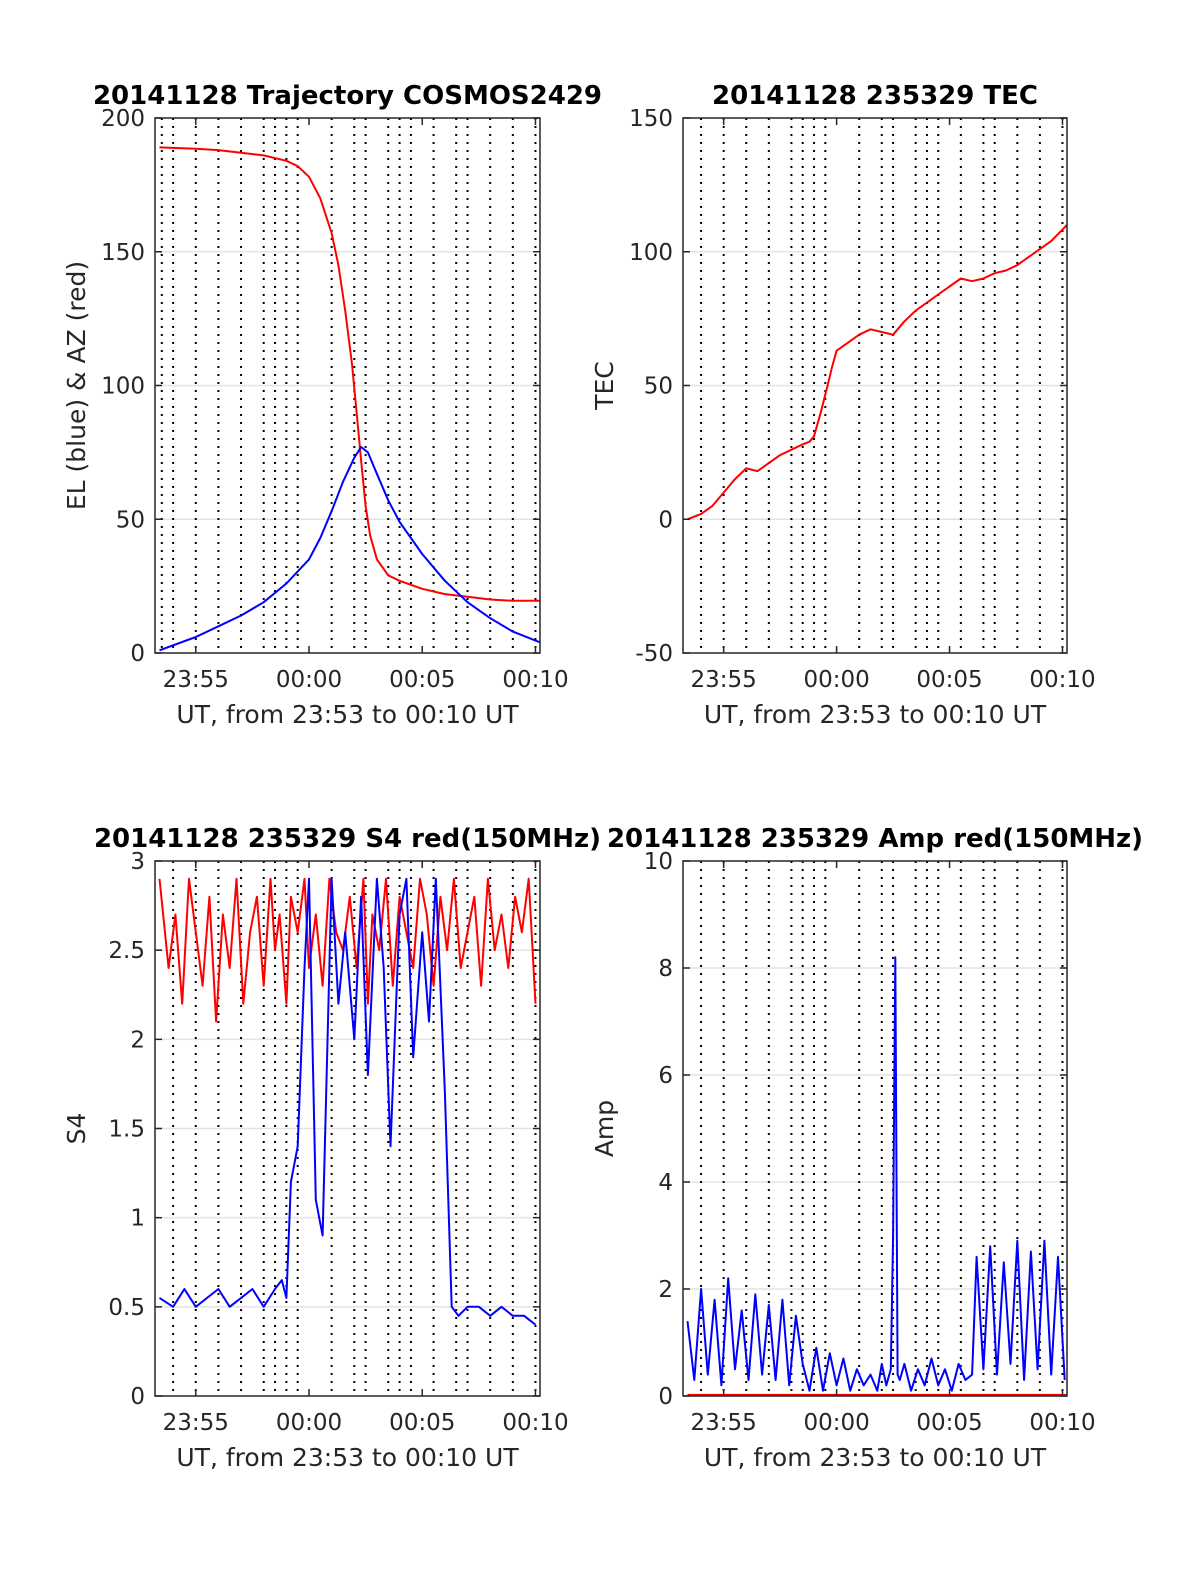  Describe the element at coordinates (347, 839) in the screenshot. I see `s4-title: 20141128 235329 S4 red(150MHz)` at that location.